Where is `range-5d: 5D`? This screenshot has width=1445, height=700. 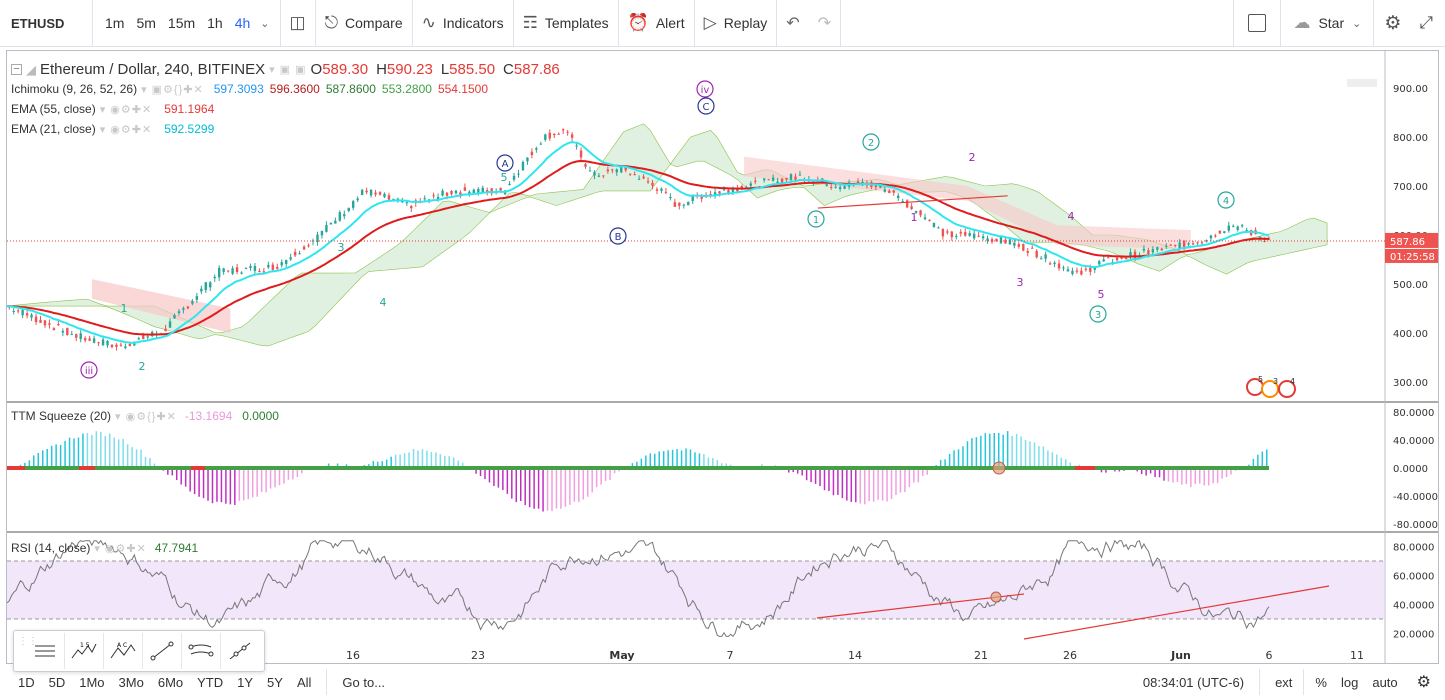
range-5d: 5D is located at coordinates (57, 682).